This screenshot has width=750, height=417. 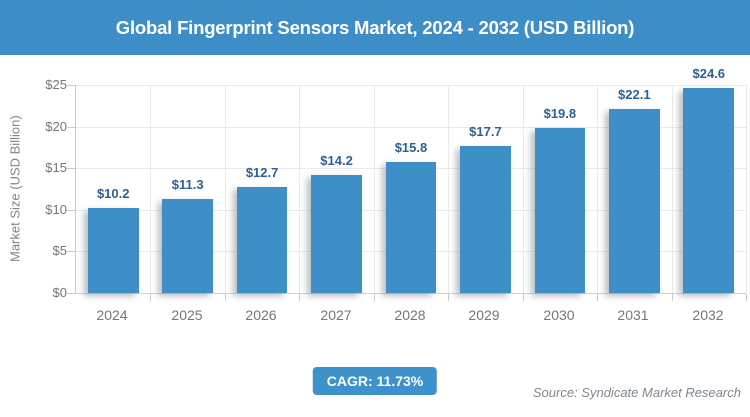 What do you see at coordinates (59, 250) in the screenshot?
I see `y-axis-tick-label: $5` at bounding box center [59, 250].